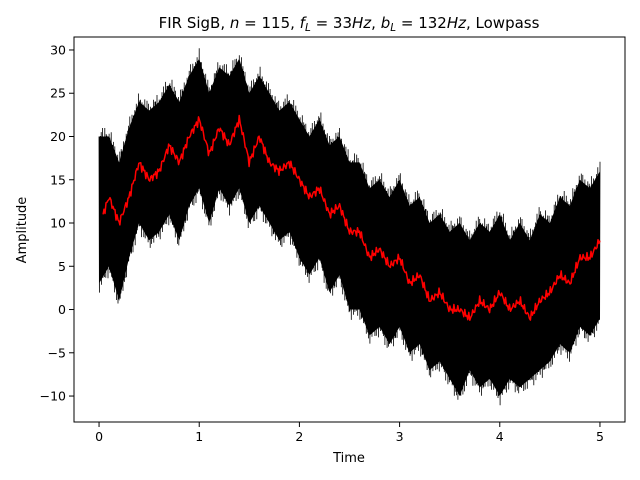 Image resolution: width=640 pixels, height=480 pixels. I want to click on y-tick-label: −10, so click(53, 396).